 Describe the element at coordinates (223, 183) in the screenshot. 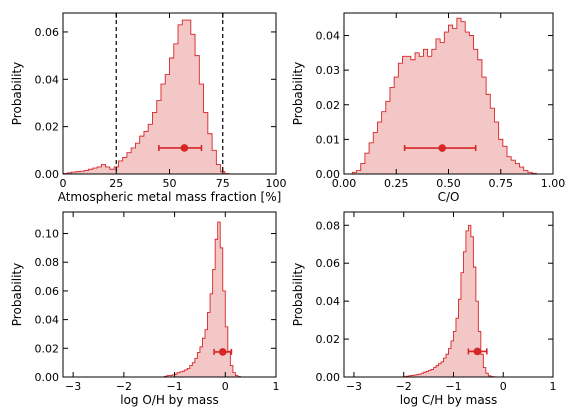

I see `x-tick-label: 75` at that location.